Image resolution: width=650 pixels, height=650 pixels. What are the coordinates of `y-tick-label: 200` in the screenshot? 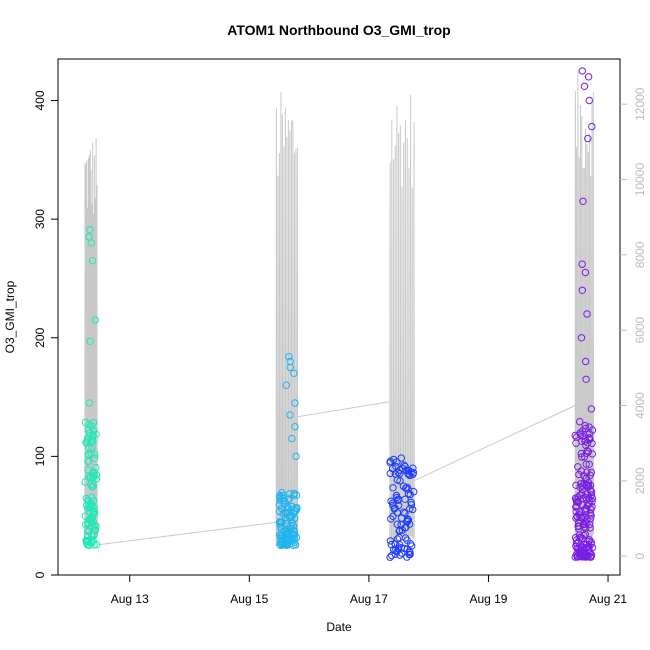 It's located at (40, 337).